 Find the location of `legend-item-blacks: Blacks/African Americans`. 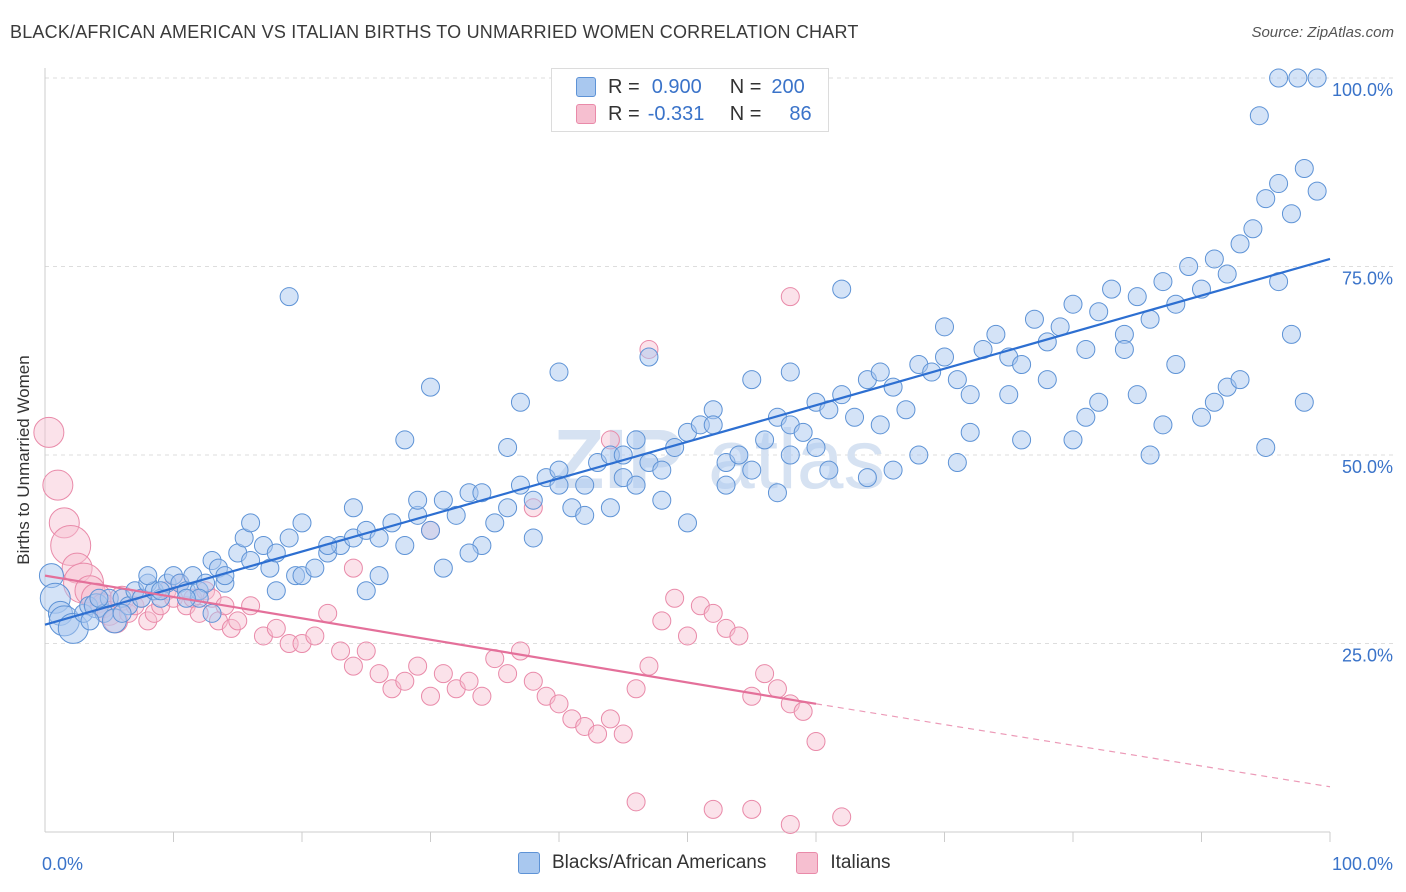

legend-item-blacks: Blacks/African Americans is located at coordinates (642, 863).